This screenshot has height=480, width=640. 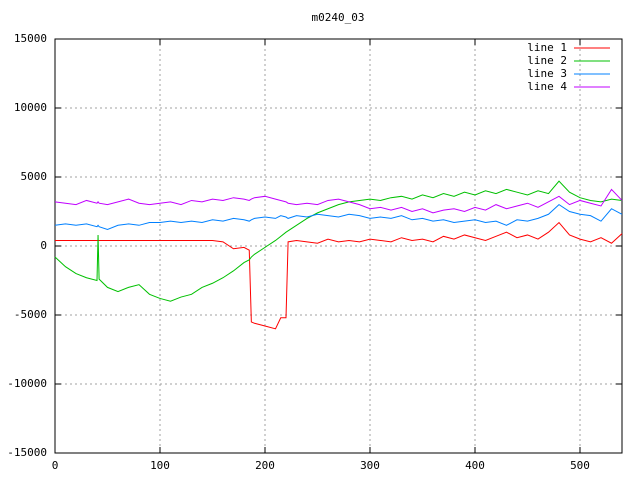 I want to click on x-tick-label: 0, so click(x=55, y=465).